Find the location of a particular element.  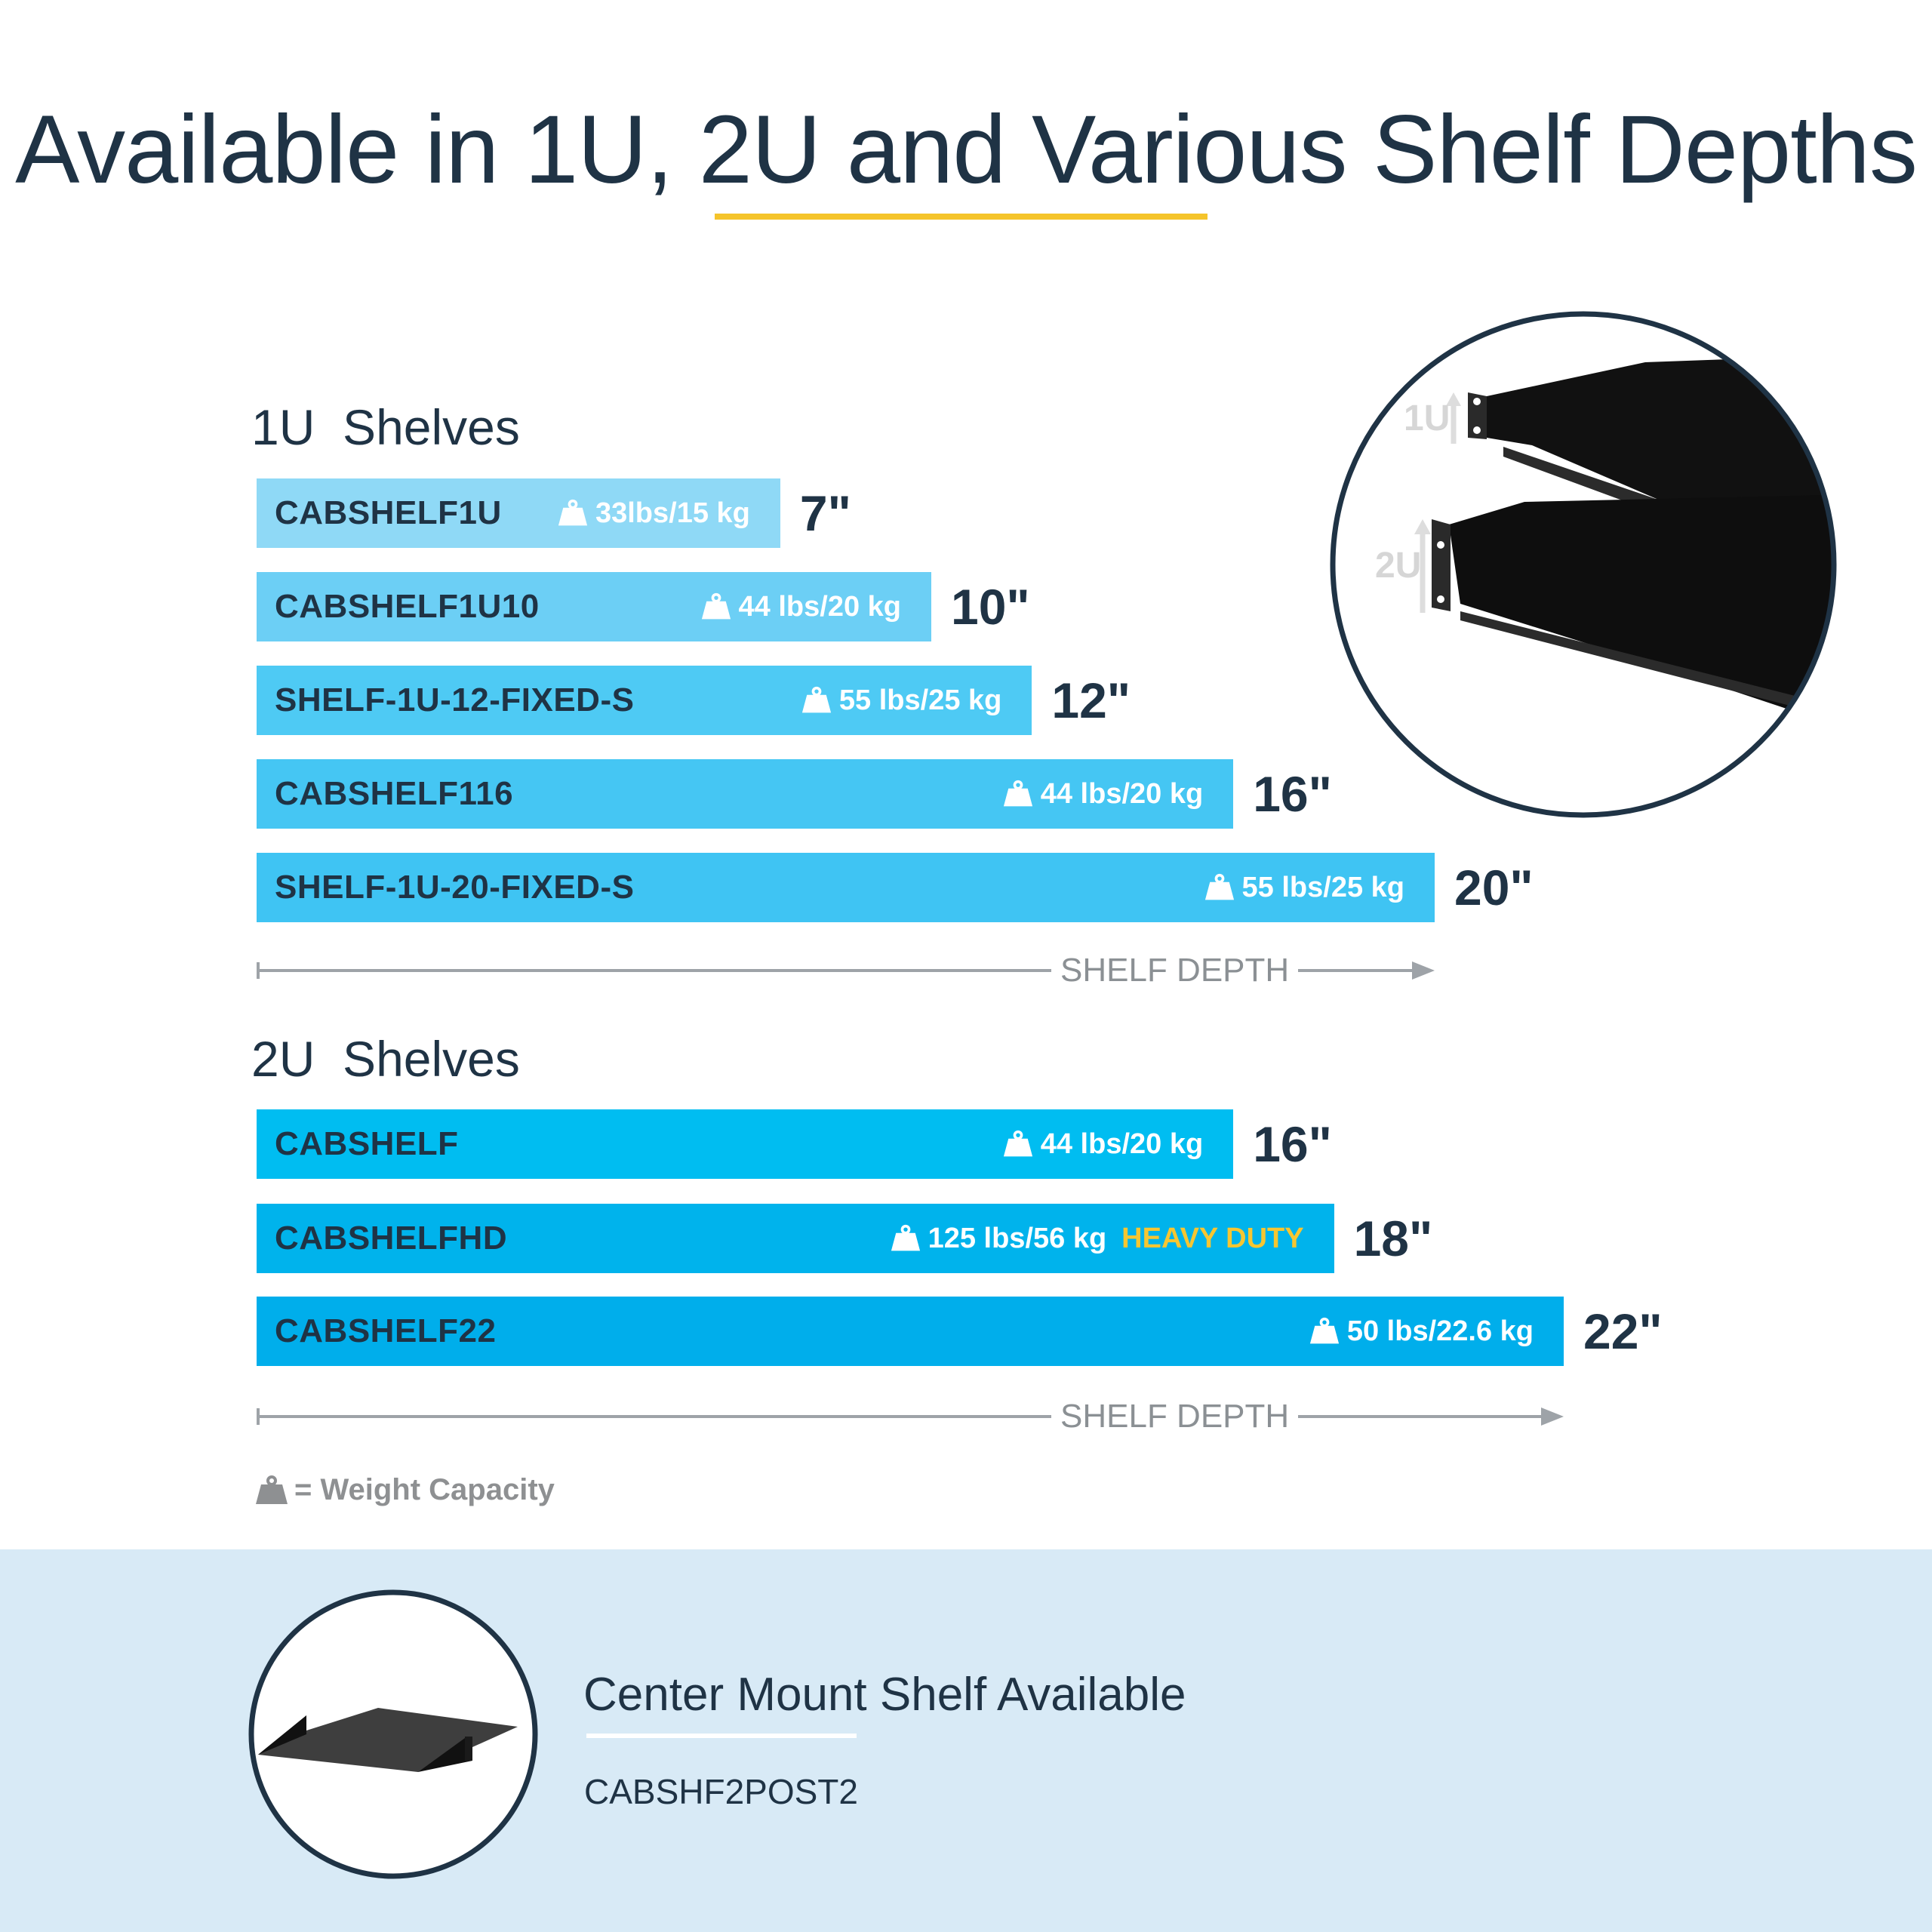

section-heading-2u: 2U Shelves is located at coordinates (385, 1059).